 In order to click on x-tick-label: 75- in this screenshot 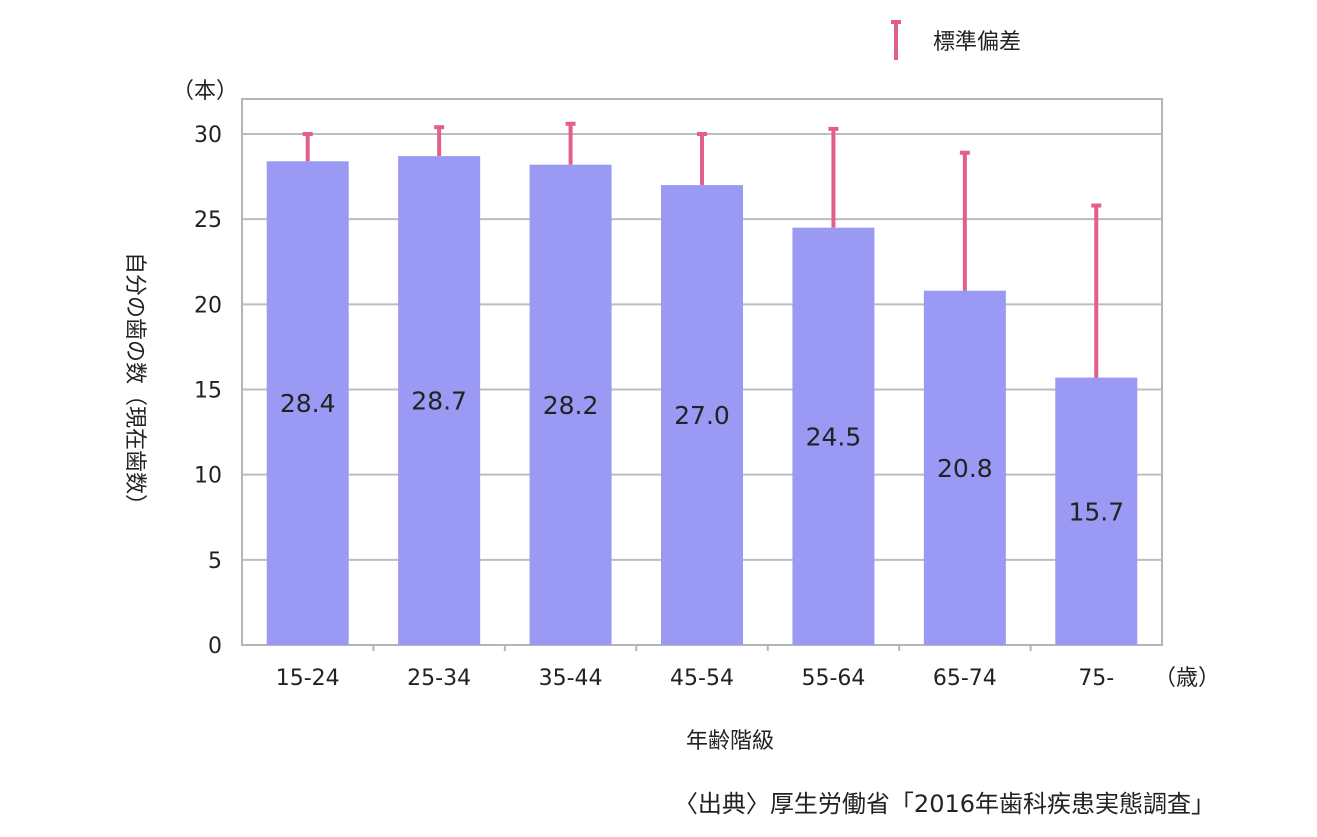, I will do `click(1096, 678)`.